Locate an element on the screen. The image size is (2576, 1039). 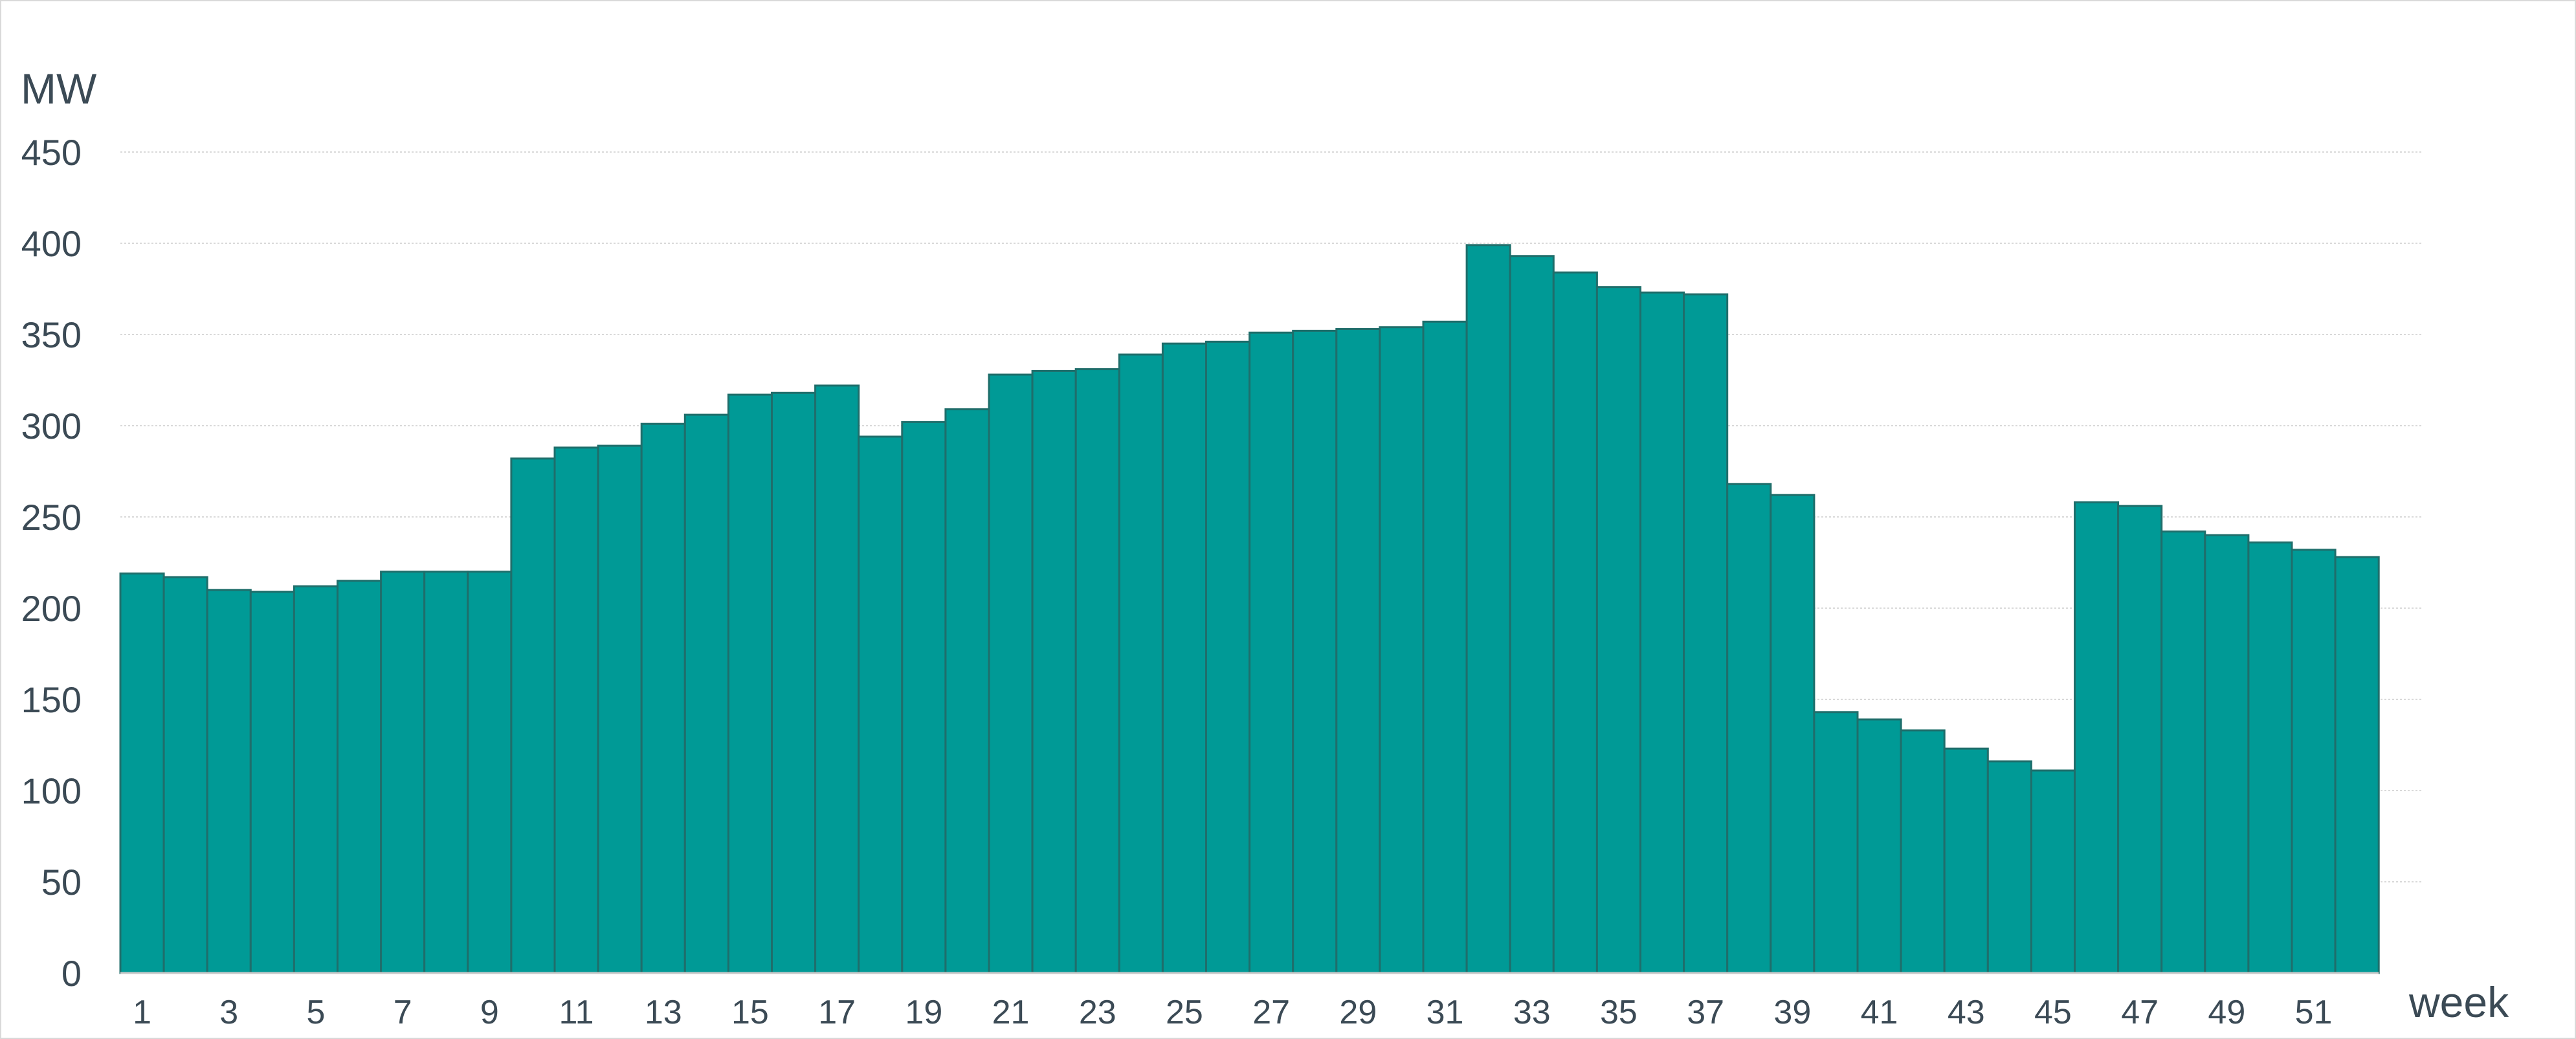
x-tick-label: 23 is located at coordinates (1097, 1012).